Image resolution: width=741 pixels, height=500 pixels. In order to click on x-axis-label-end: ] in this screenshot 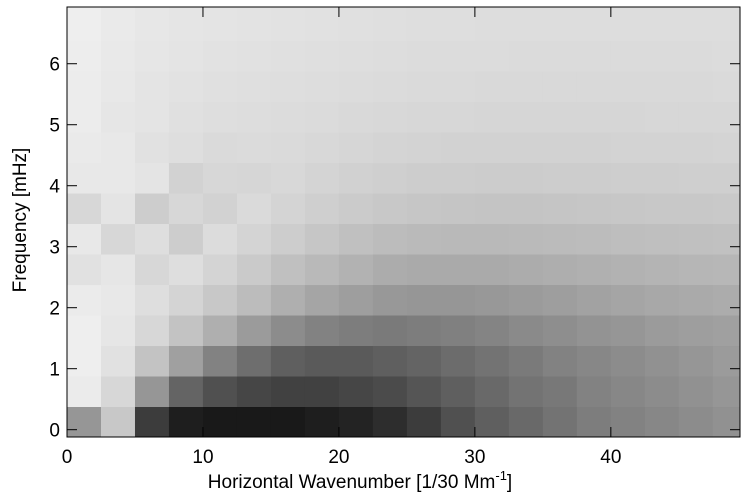, I will do `click(509, 482)`.